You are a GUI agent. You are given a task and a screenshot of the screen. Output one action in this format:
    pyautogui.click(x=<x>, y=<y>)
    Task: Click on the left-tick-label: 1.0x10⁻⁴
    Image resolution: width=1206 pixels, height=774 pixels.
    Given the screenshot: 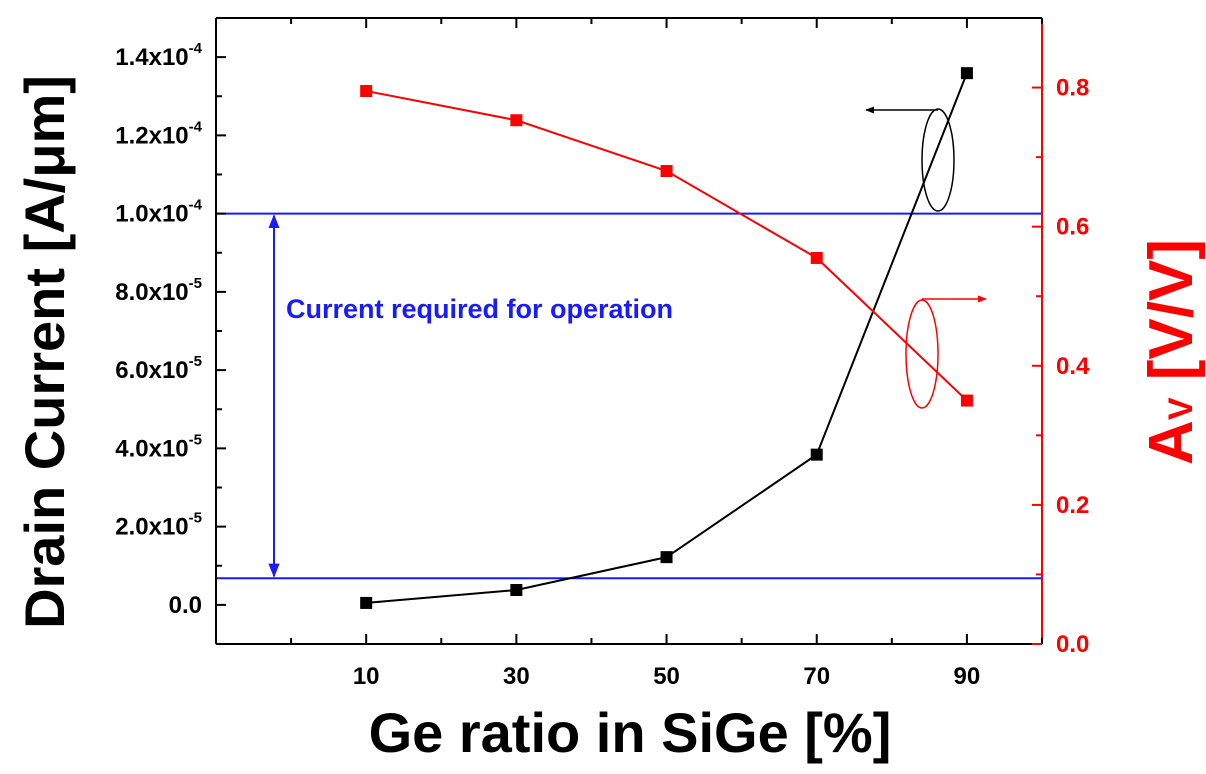 What is the action you would take?
    pyautogui.click(x=158, y=212)
    